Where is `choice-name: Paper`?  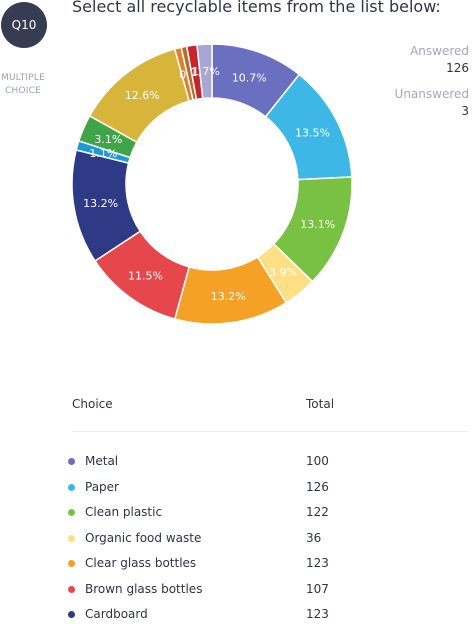 choice-name: Paper is located at coordinates (102, 486).